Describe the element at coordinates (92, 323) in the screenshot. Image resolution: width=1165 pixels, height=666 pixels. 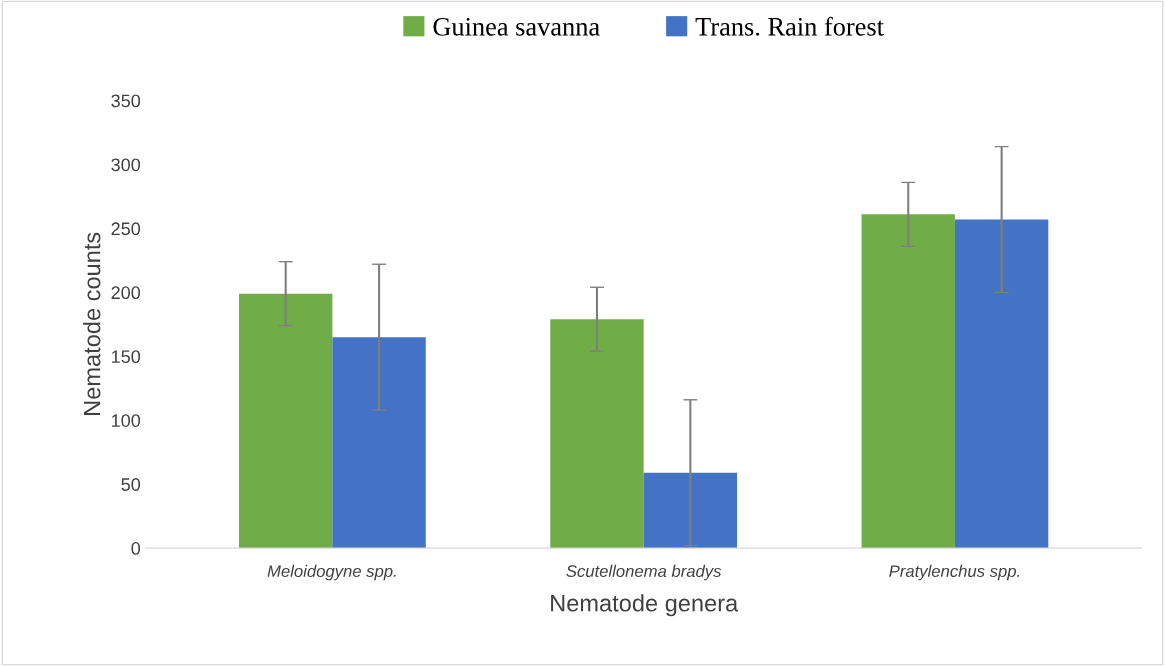
I see `y-axis-title: Nematode counts` at that location.